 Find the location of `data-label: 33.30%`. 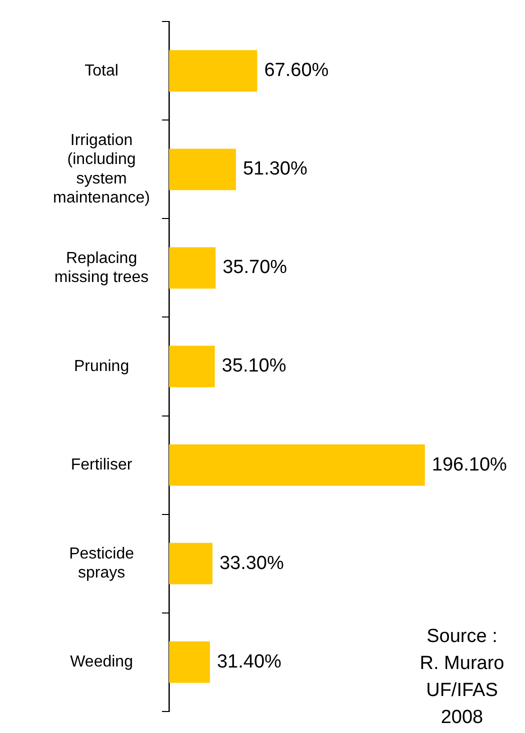

data-label: 33.30% is located at coordinates (251, 563).